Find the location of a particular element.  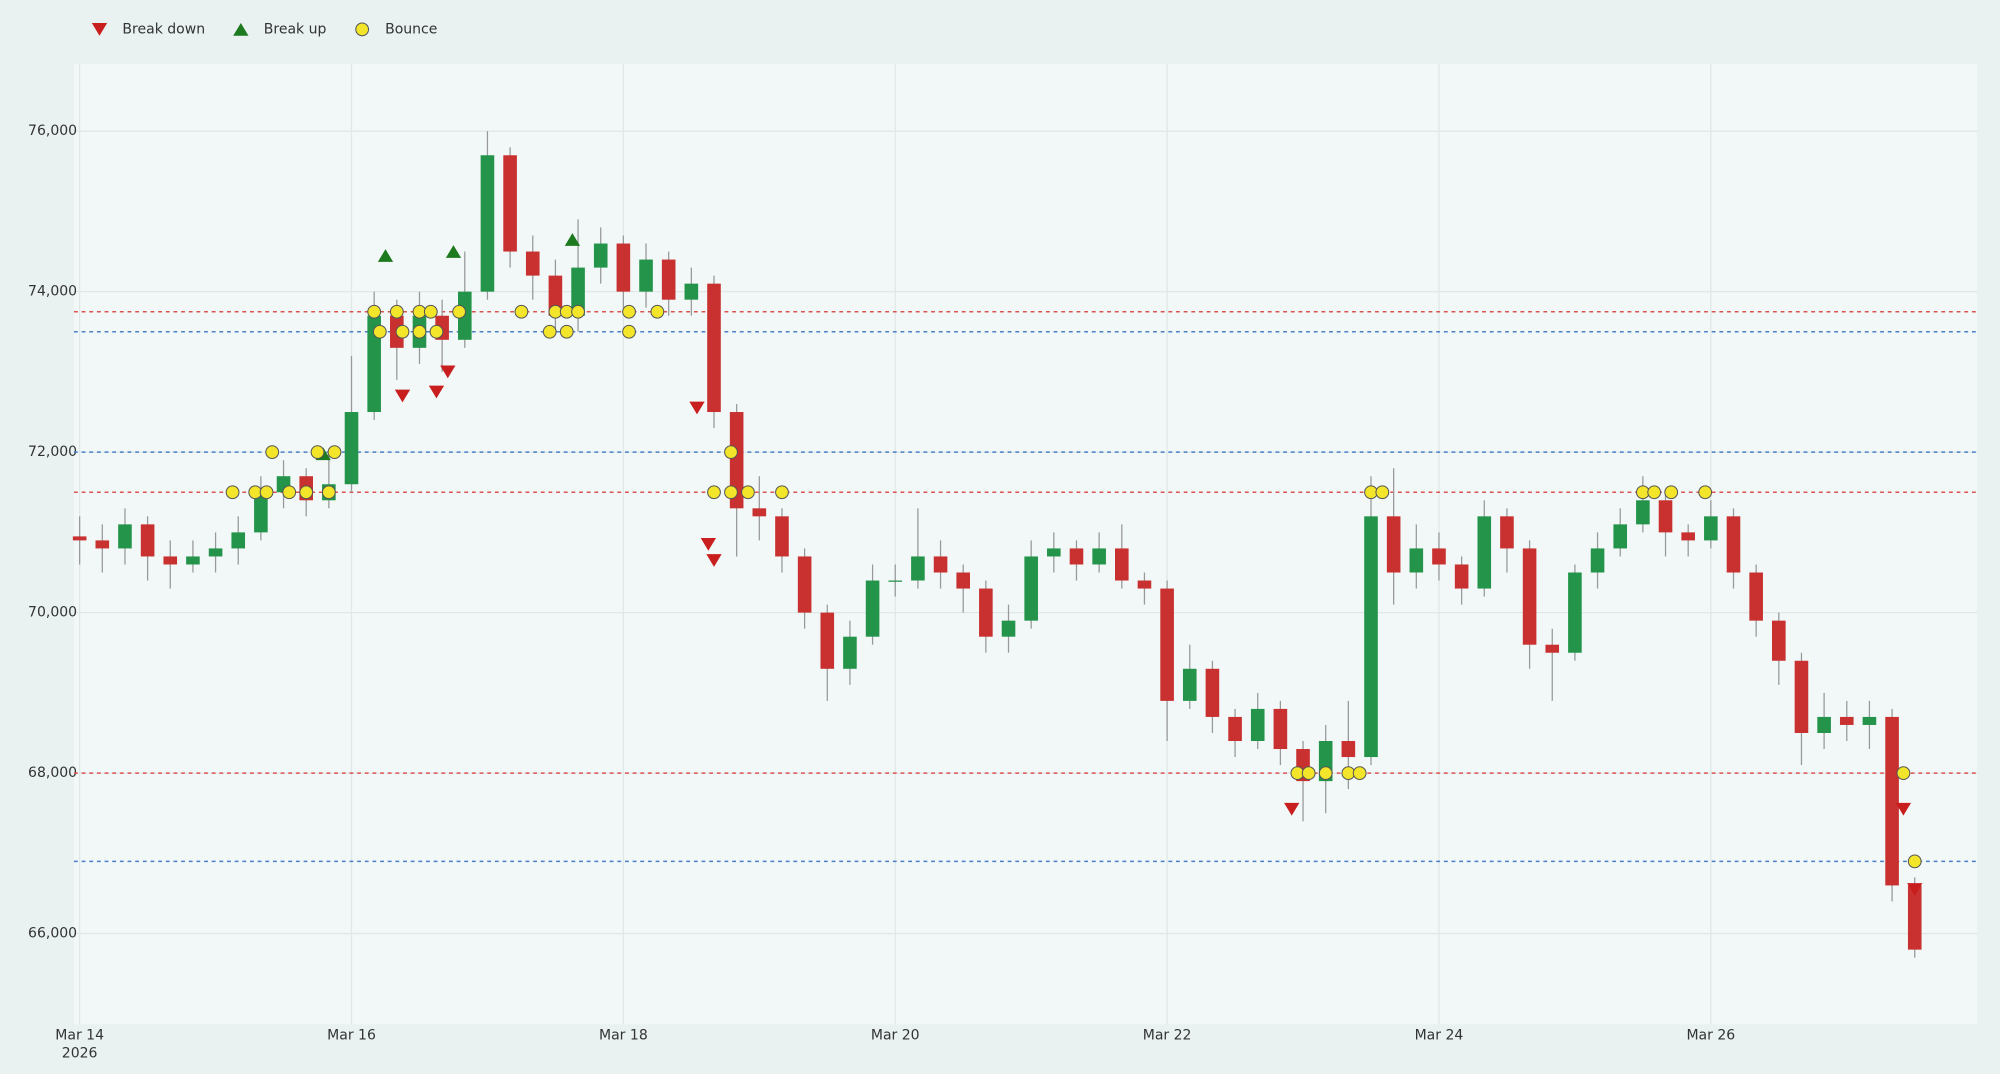

x-tick-label: Mar 26 is located at coordinates (1710, 1036).